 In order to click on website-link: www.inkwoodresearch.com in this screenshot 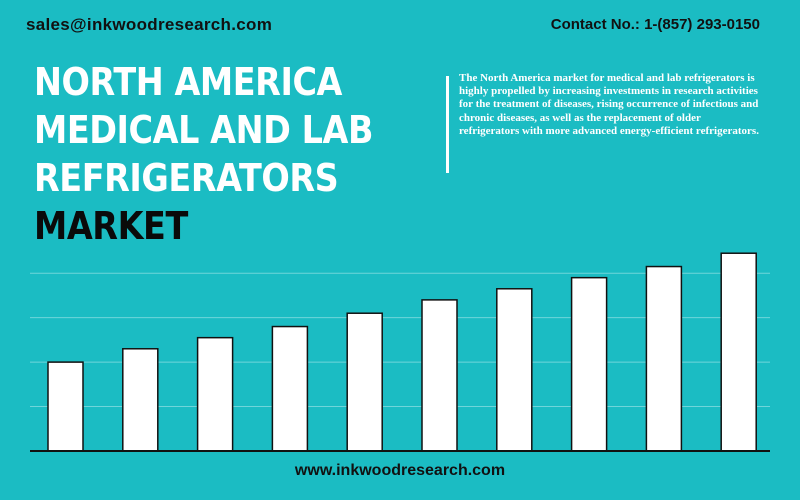, I will do `click(400, 470)`.